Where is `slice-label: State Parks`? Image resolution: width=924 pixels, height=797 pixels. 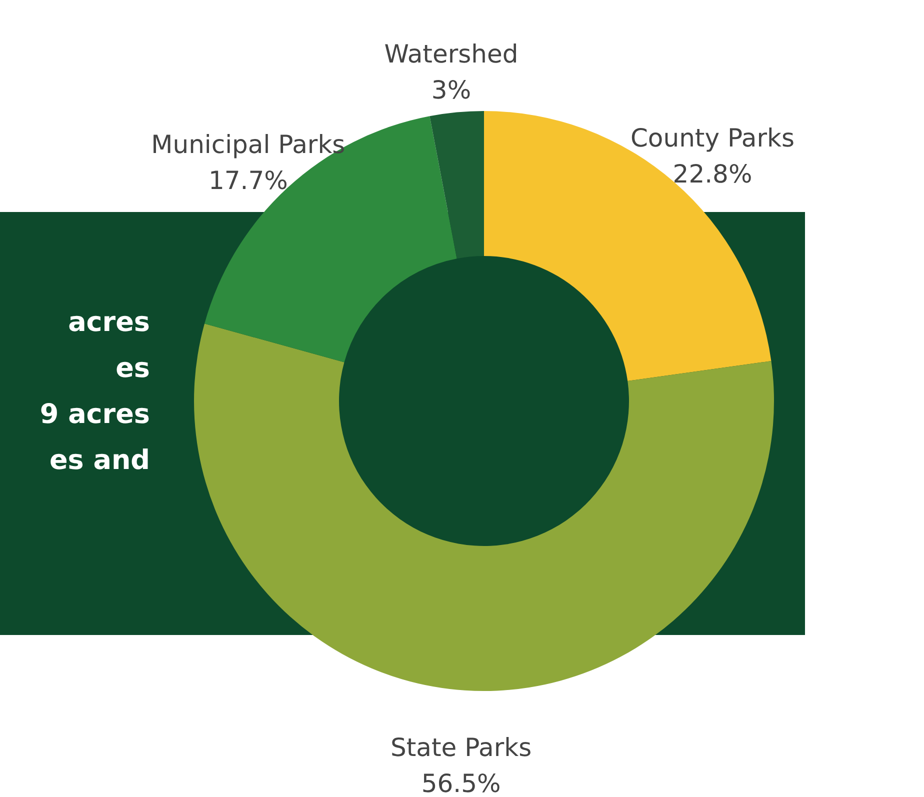 slice-label: State Parks is located at coordinates (461, 747).